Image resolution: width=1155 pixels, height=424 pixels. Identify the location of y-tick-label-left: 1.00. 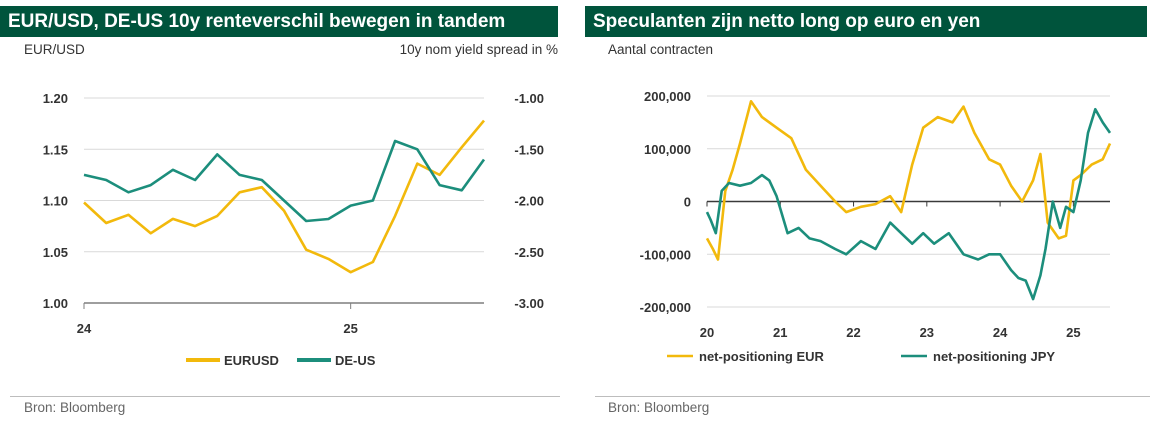
(55, 303).